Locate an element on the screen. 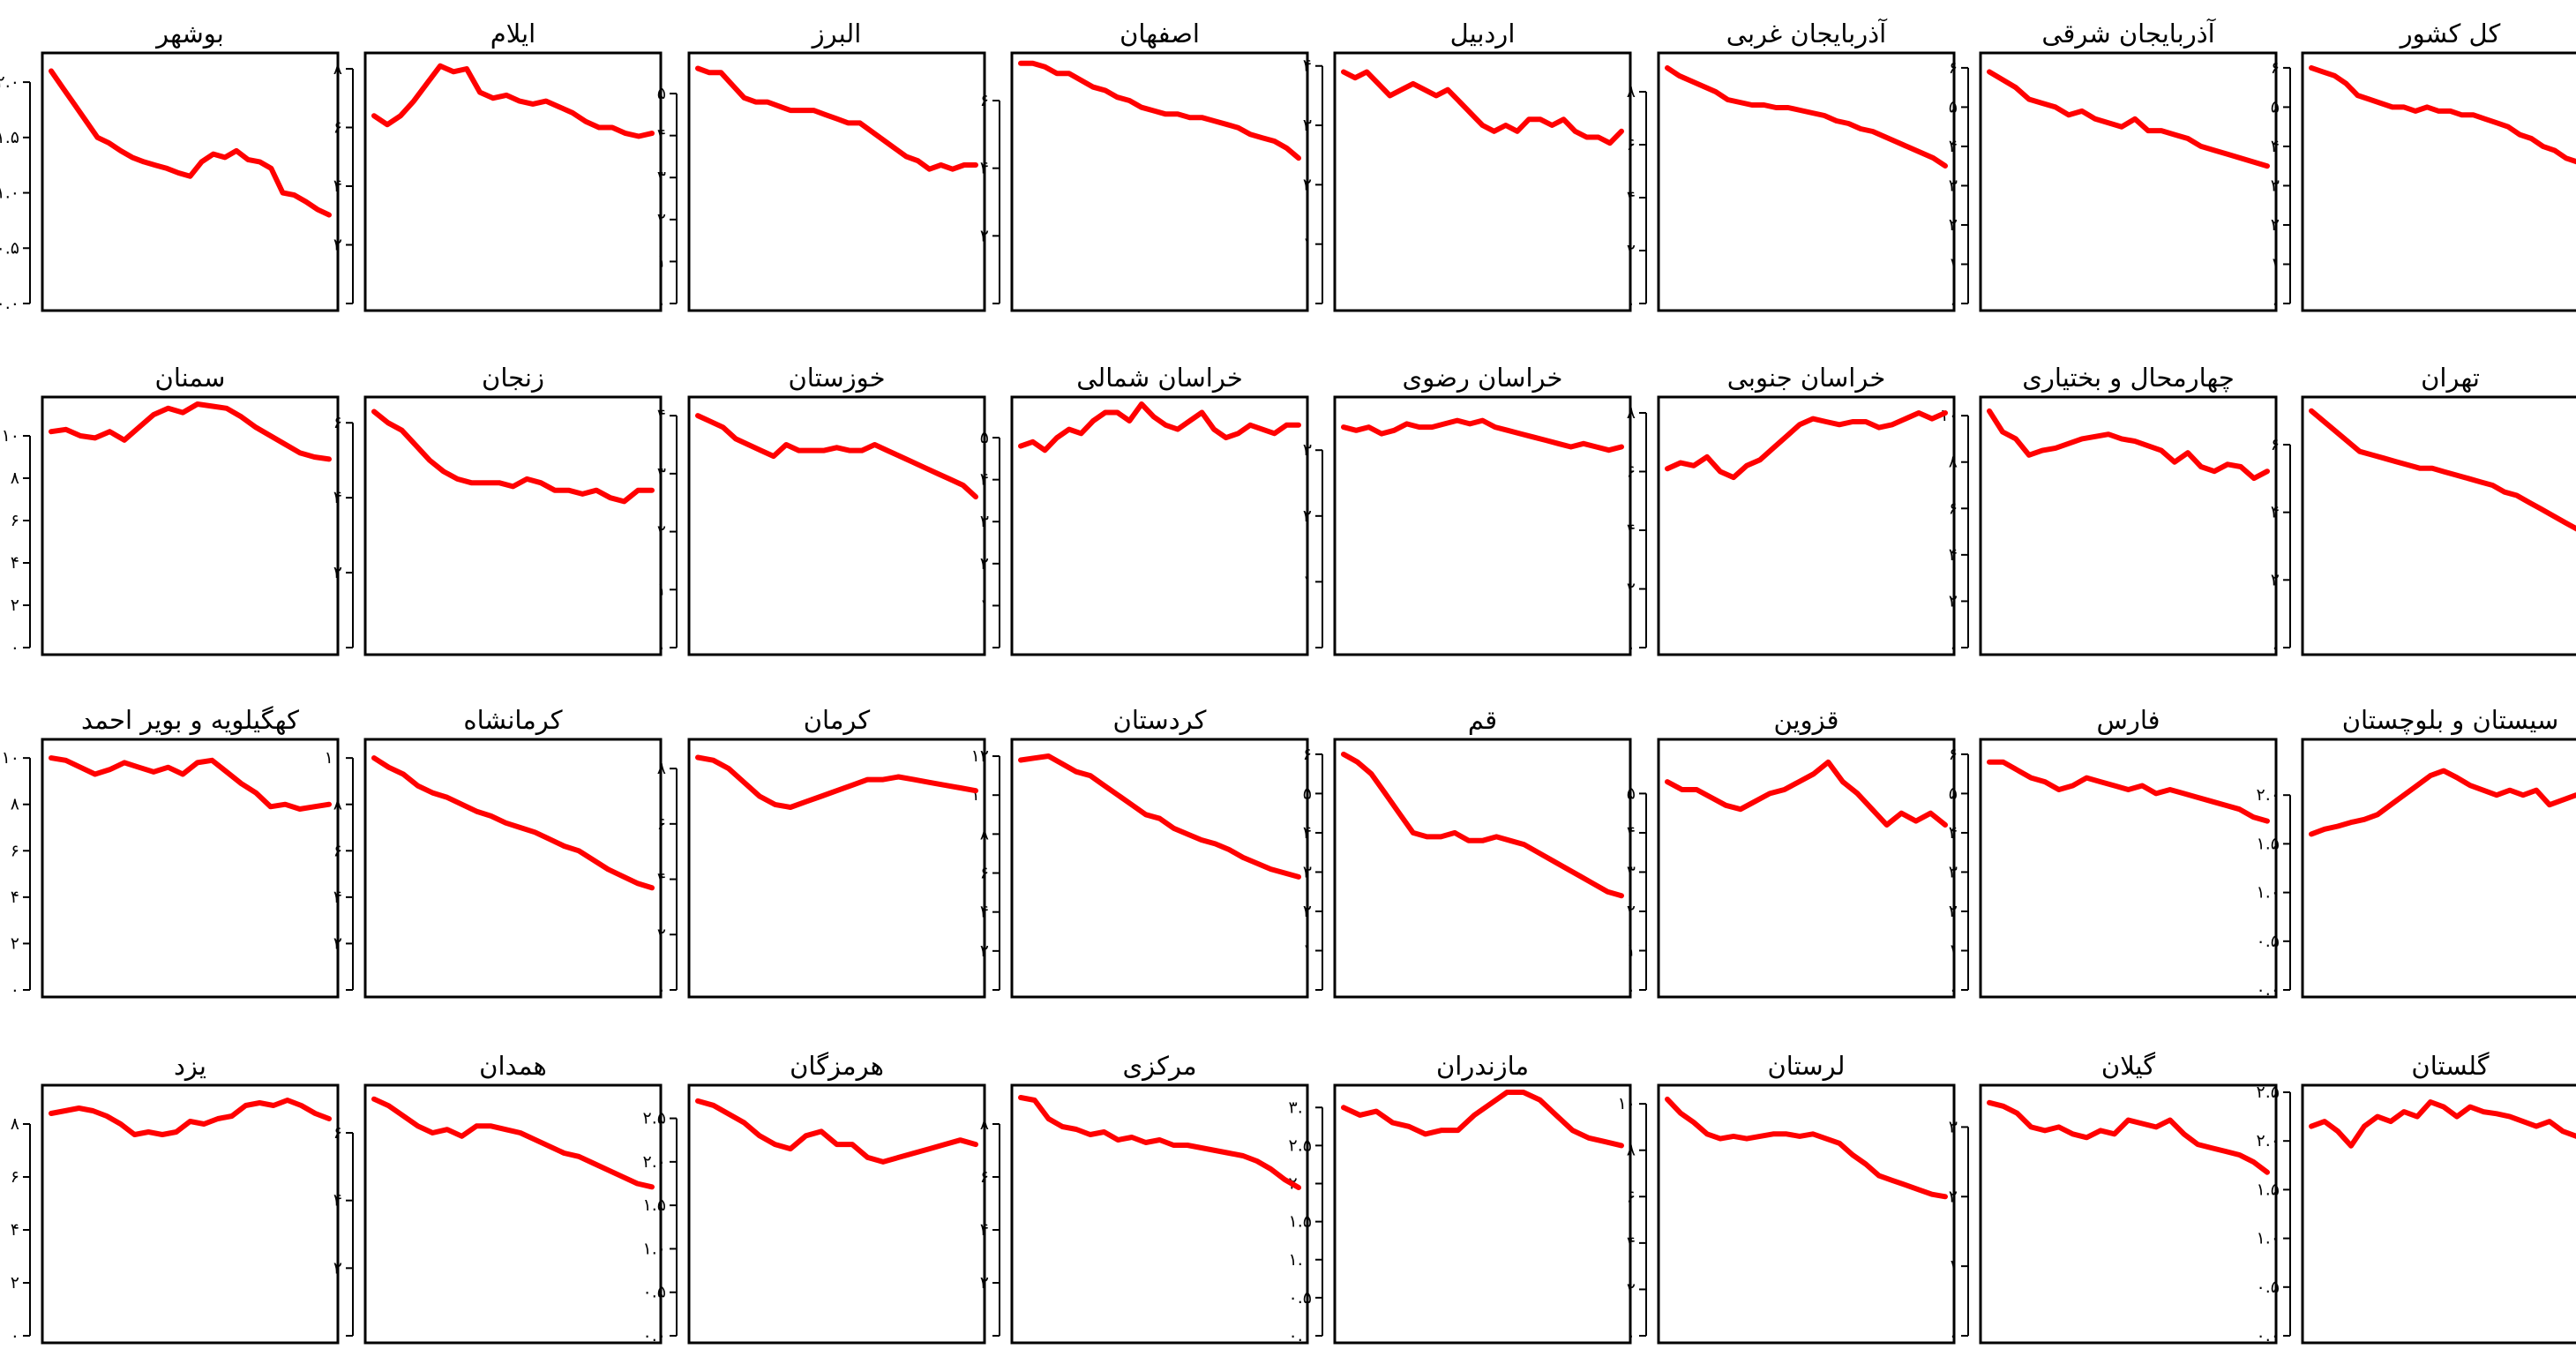 Image resolution: width=2576 pixels, height=1349 pixels. chart-panel: بوشهر ۰.۰ ۰.۵ ۱.۰ ۱.۵ ۲.۰ is located at coordinates (170, 166).